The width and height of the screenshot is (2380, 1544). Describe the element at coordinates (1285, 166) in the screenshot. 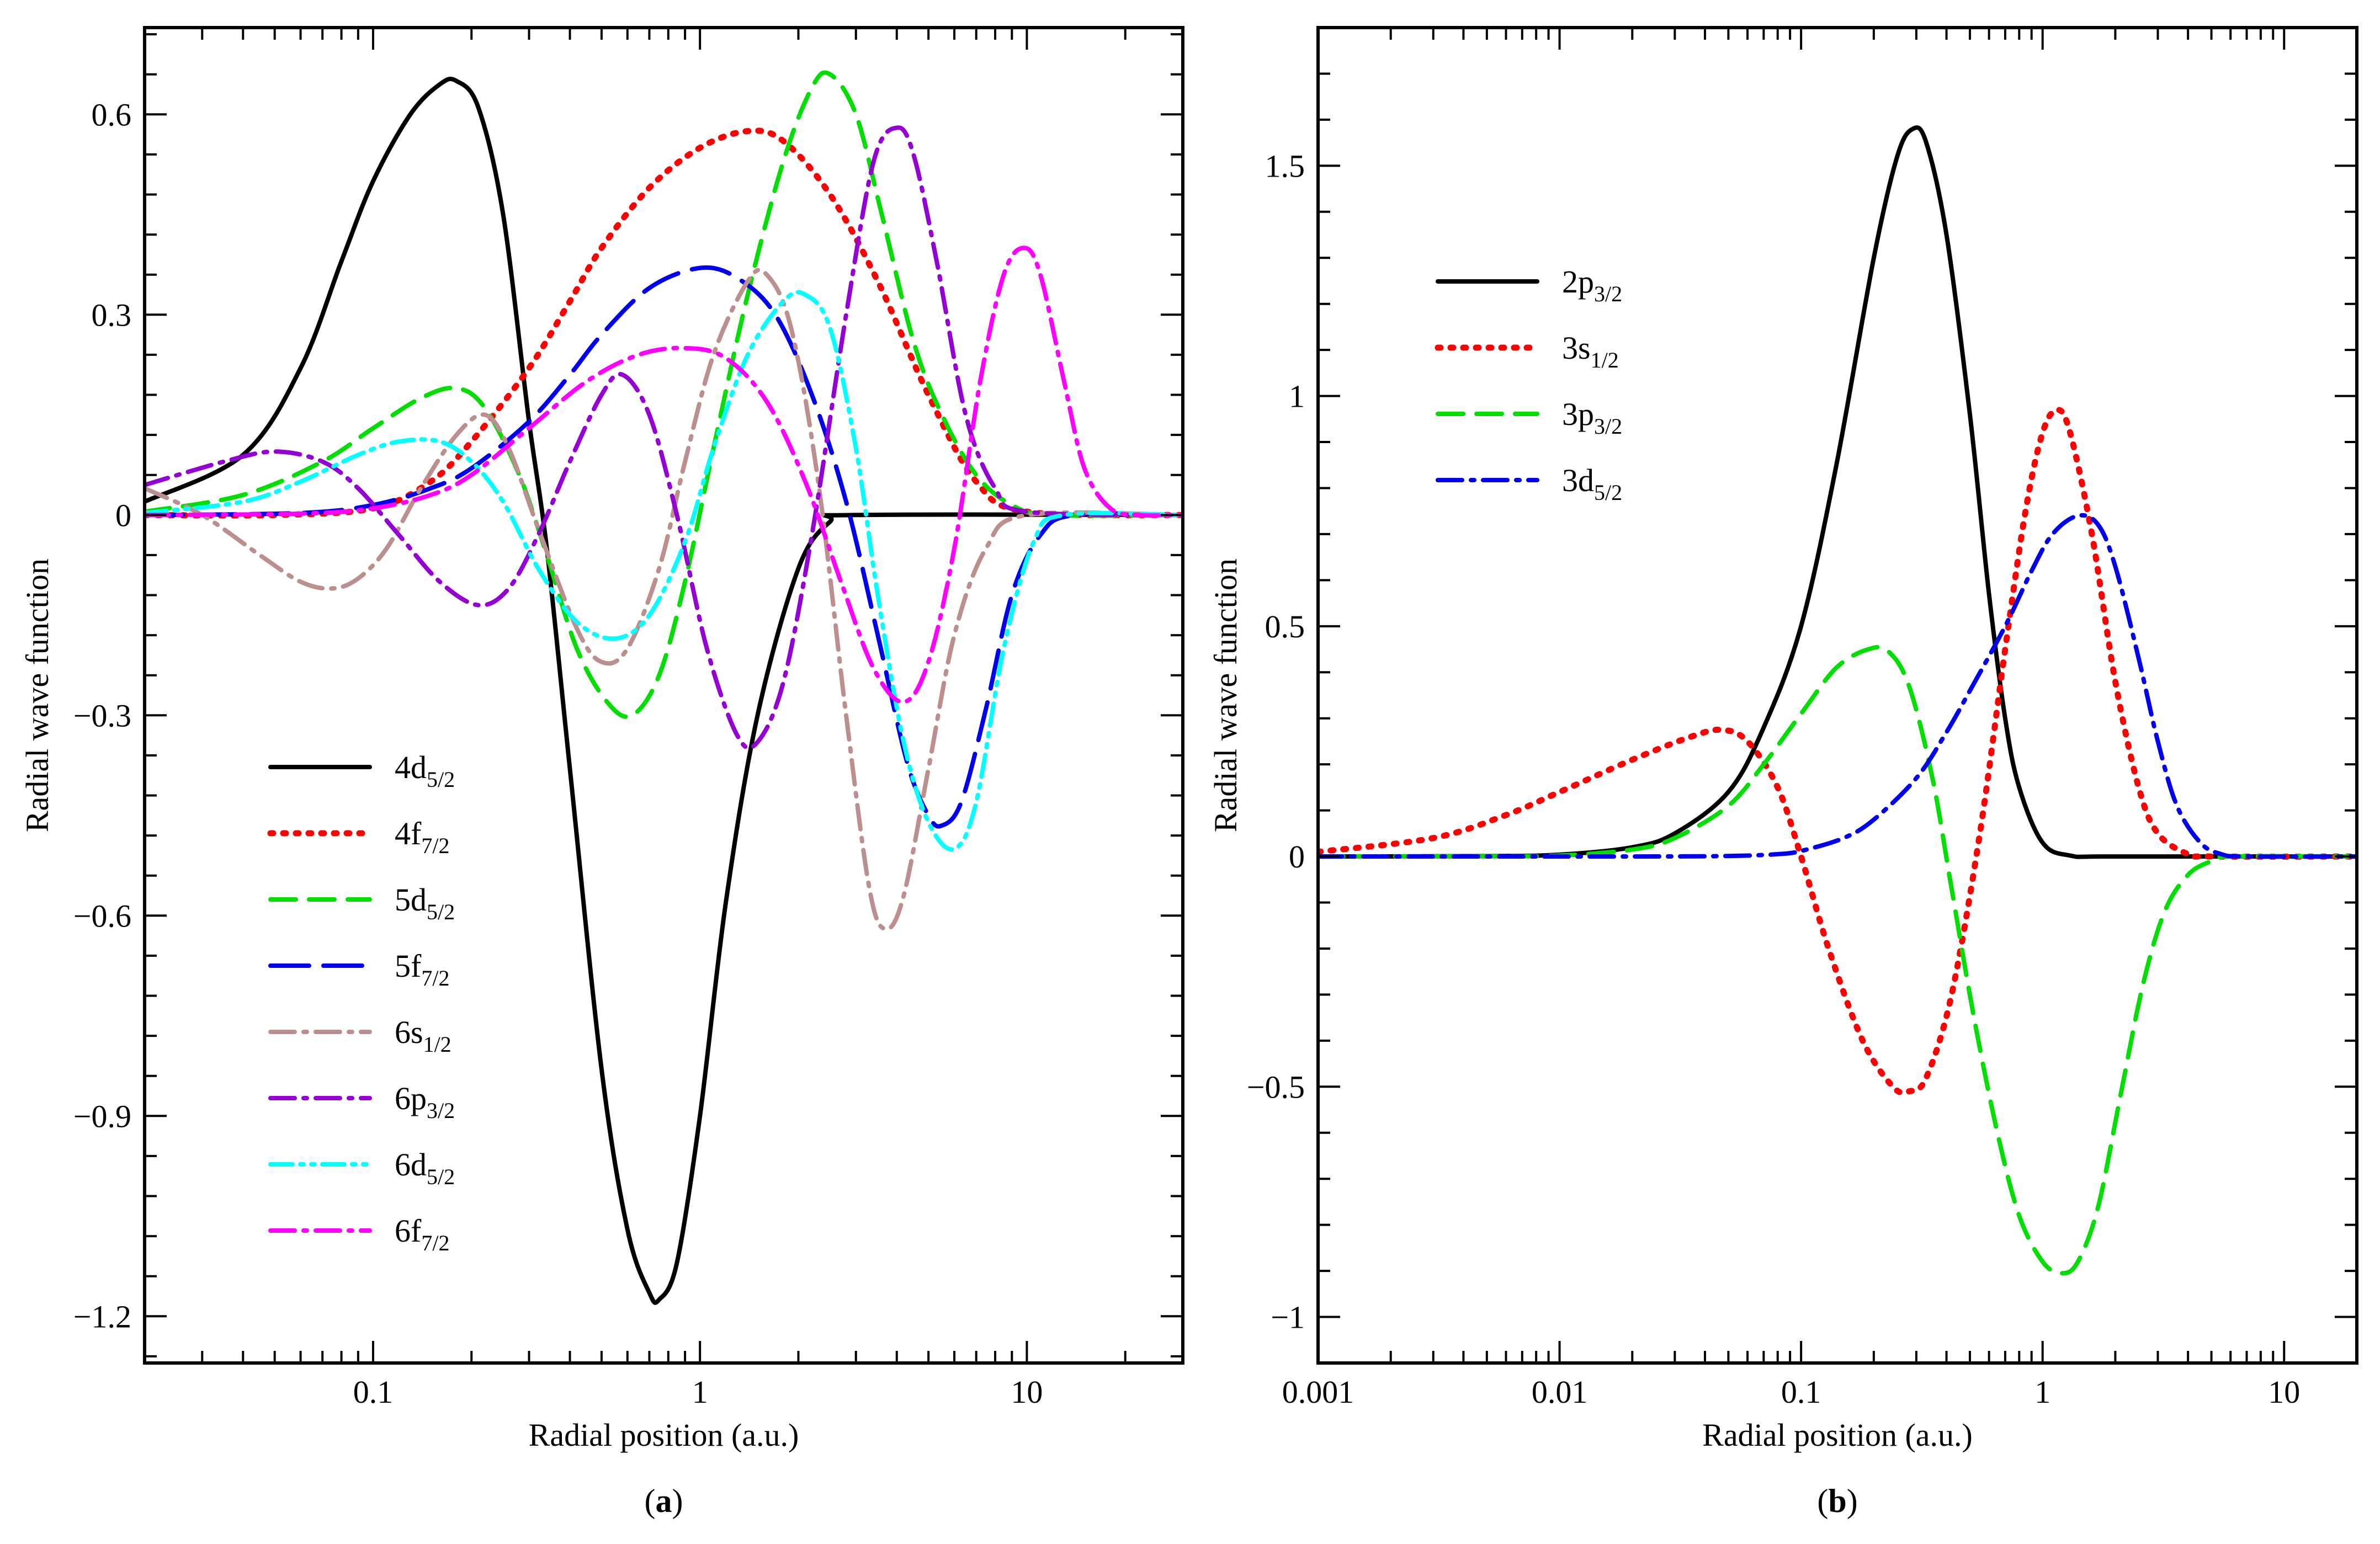

I see `y-tick-label: 1.5` at that location.